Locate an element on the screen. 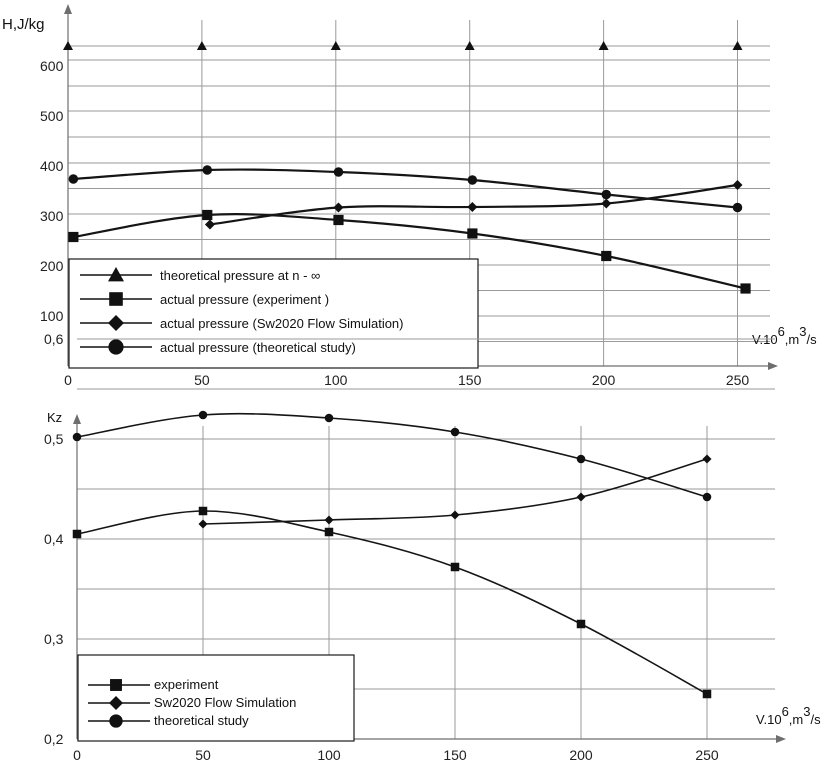  y-tick-label: 400 is located at coordinates (52, 166).